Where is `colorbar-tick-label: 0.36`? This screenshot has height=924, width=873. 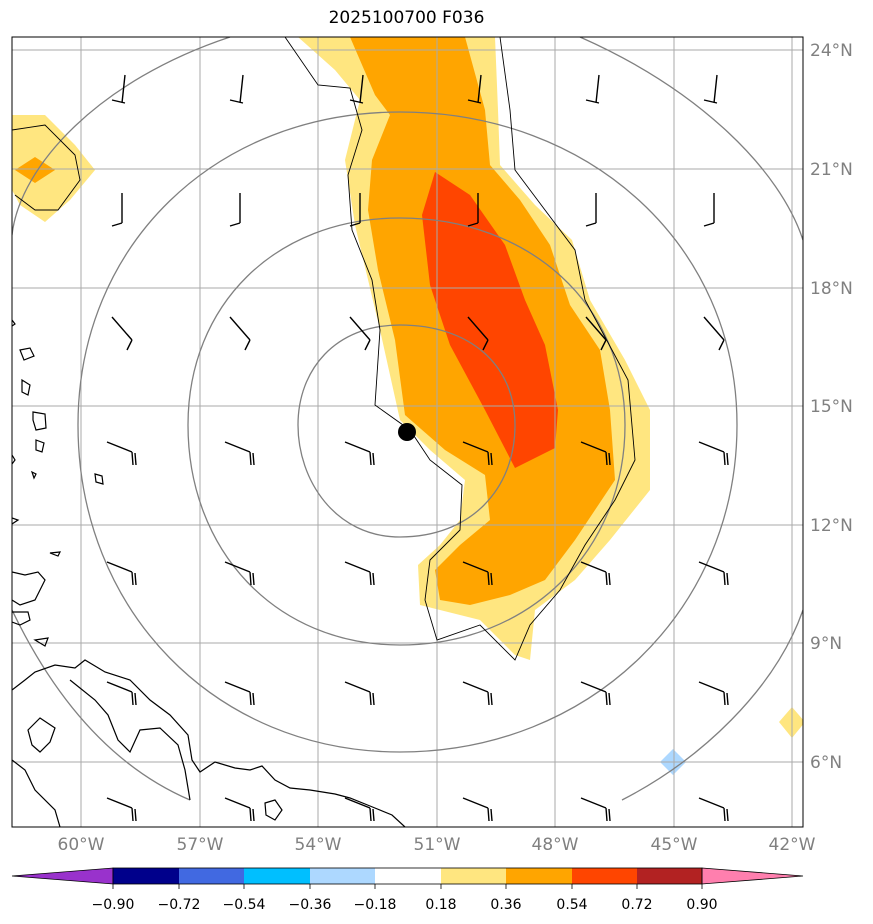 colorbar-tick-label: 0.36 is located at coordinates (505, 905).